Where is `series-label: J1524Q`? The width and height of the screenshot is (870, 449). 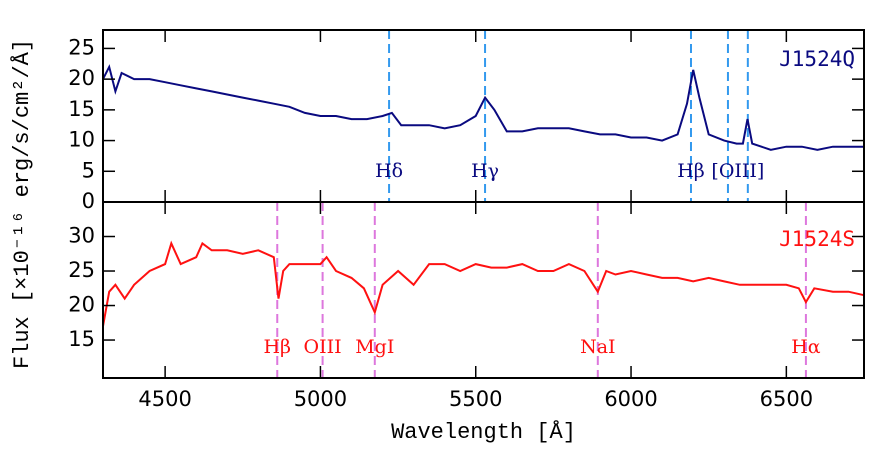 series-label: J1524Q is located at coordinates (817, 59).